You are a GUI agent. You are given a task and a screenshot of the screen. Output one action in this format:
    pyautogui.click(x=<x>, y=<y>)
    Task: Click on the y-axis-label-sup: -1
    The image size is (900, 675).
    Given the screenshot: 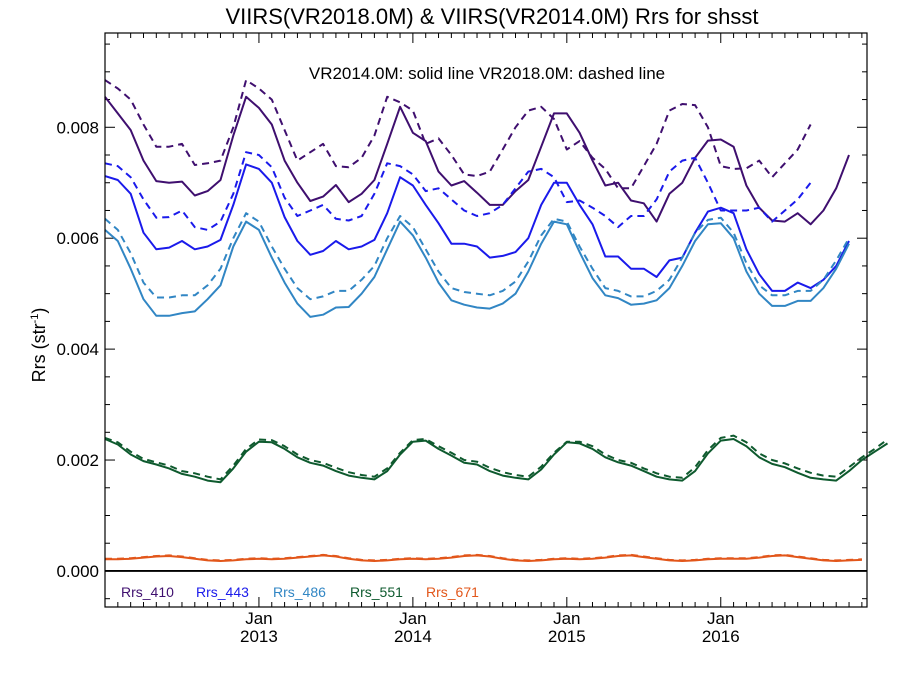 What is the action you would take?
    pyautogui.click(x=35, y=319)
    